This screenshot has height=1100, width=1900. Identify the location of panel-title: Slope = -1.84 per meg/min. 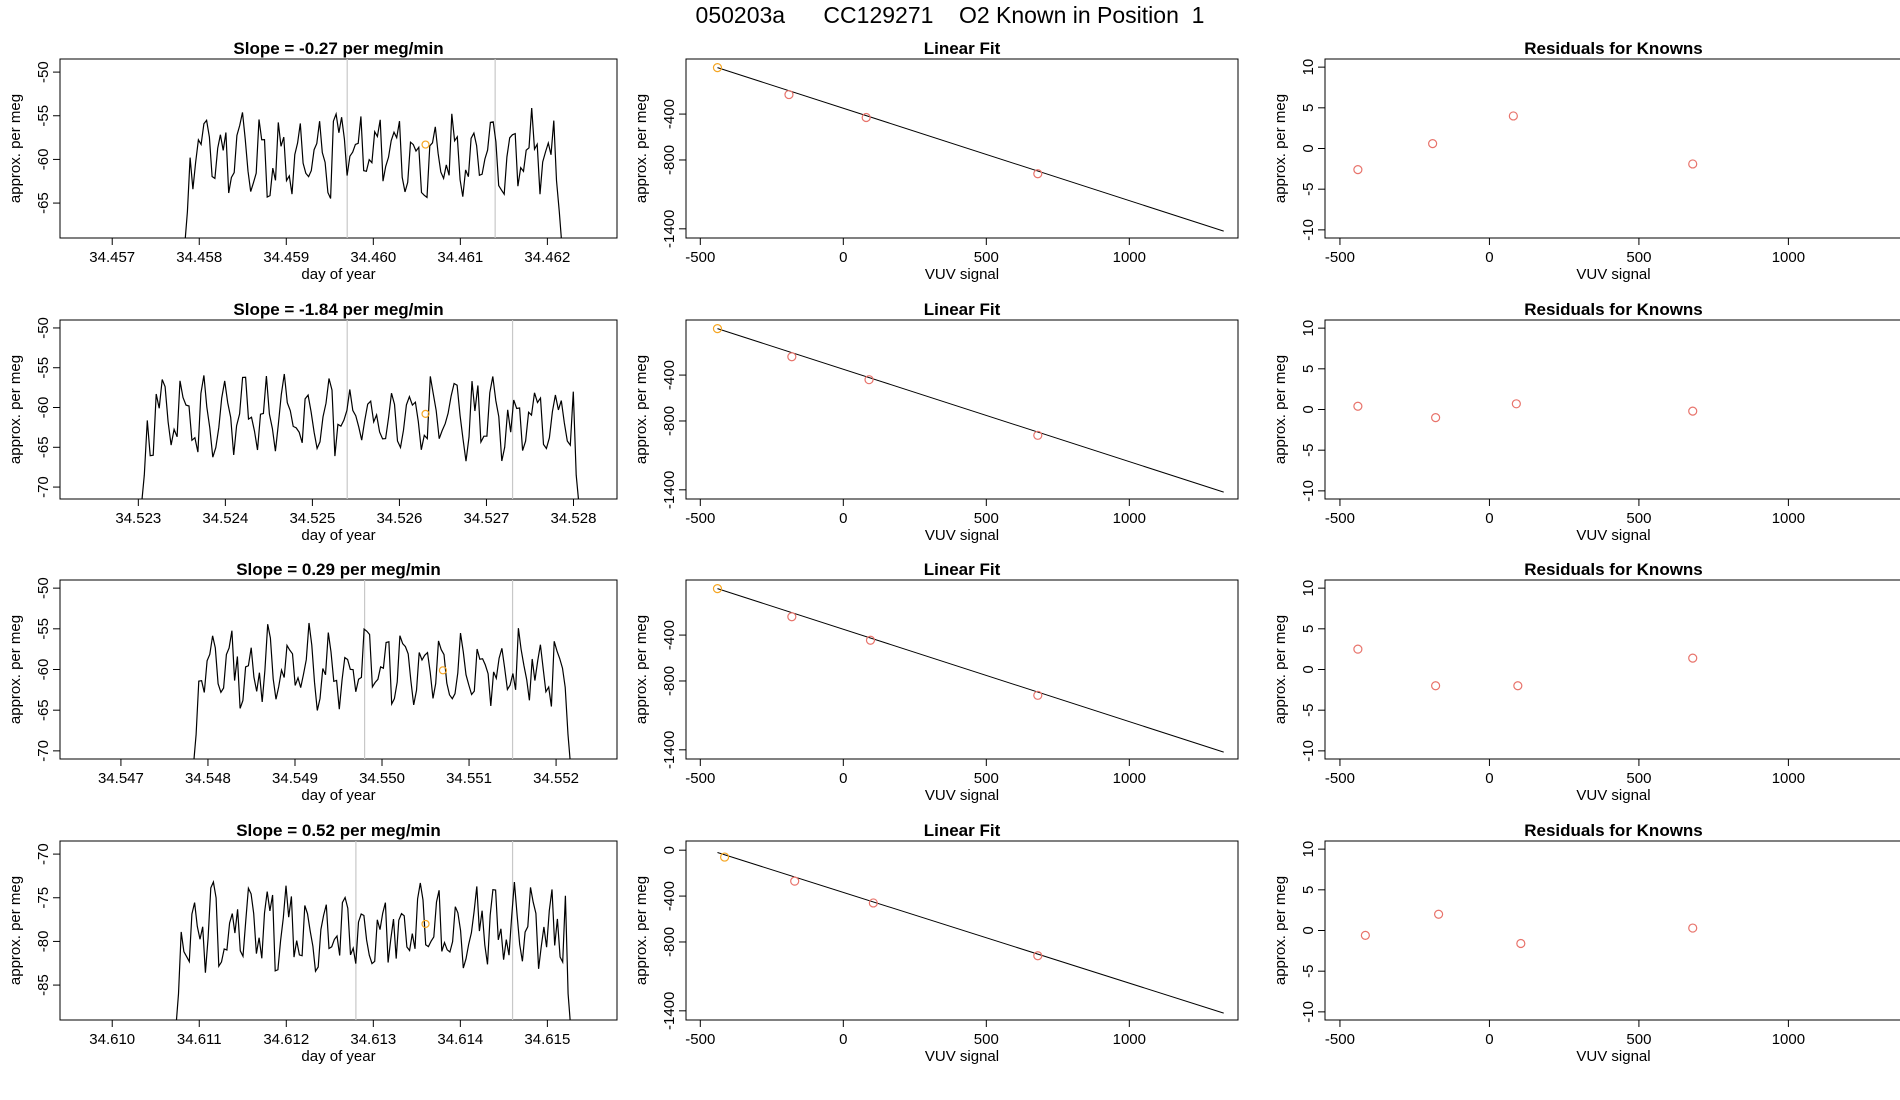
(338, 309).